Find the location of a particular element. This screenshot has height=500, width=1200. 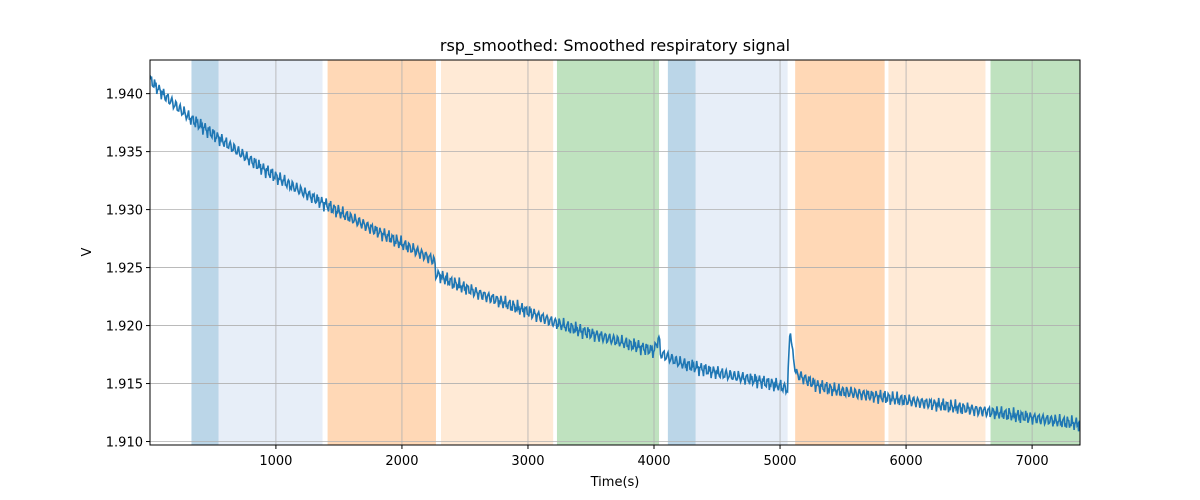

x-tick-label: 4000 is located at coordinates (653, 461).